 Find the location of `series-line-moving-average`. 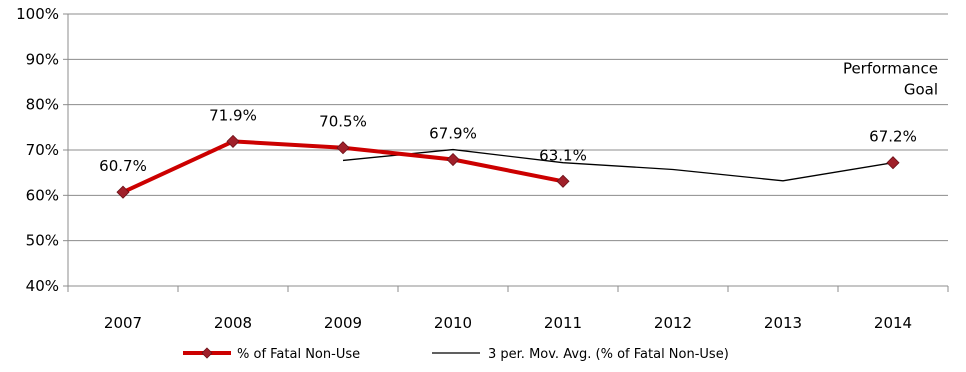

series-line-moving-average is located at coordinates (618, 165).